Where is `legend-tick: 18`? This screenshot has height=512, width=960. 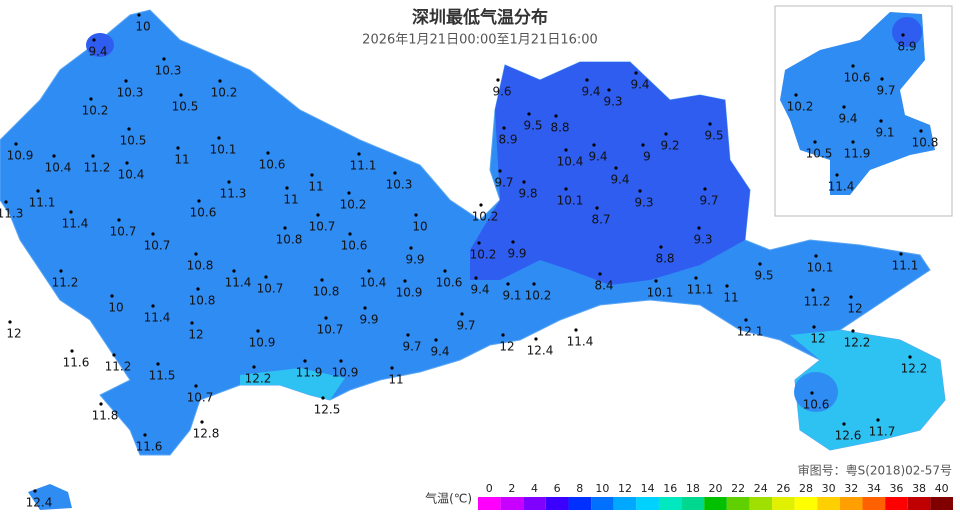
legend-tick: 18 is located at coordinates (693, 488).